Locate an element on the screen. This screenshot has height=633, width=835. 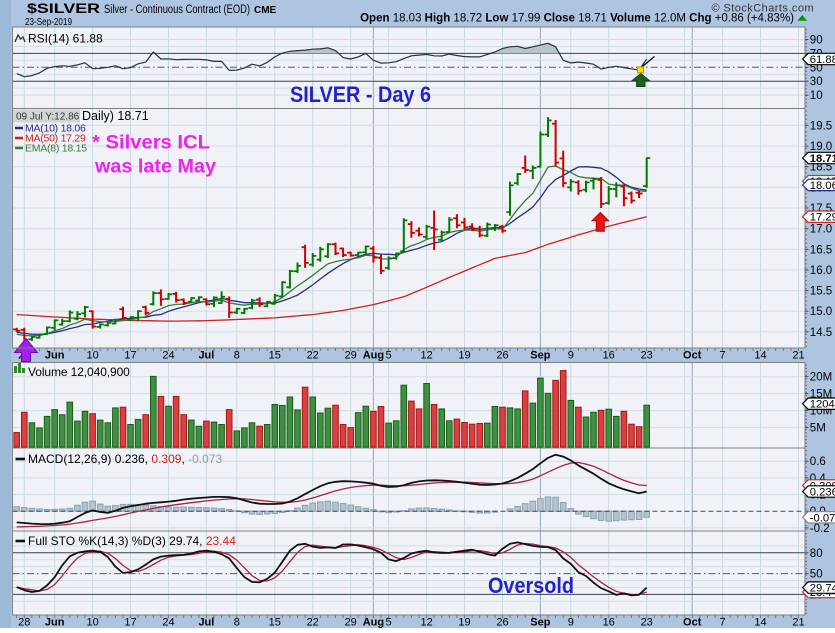
svg-text:Full STO %K(14,3) %D(3) 29.74,: Full STO %K(14,3) %D(3) 29.74, 23.44 is located at coordinates (132, 541).